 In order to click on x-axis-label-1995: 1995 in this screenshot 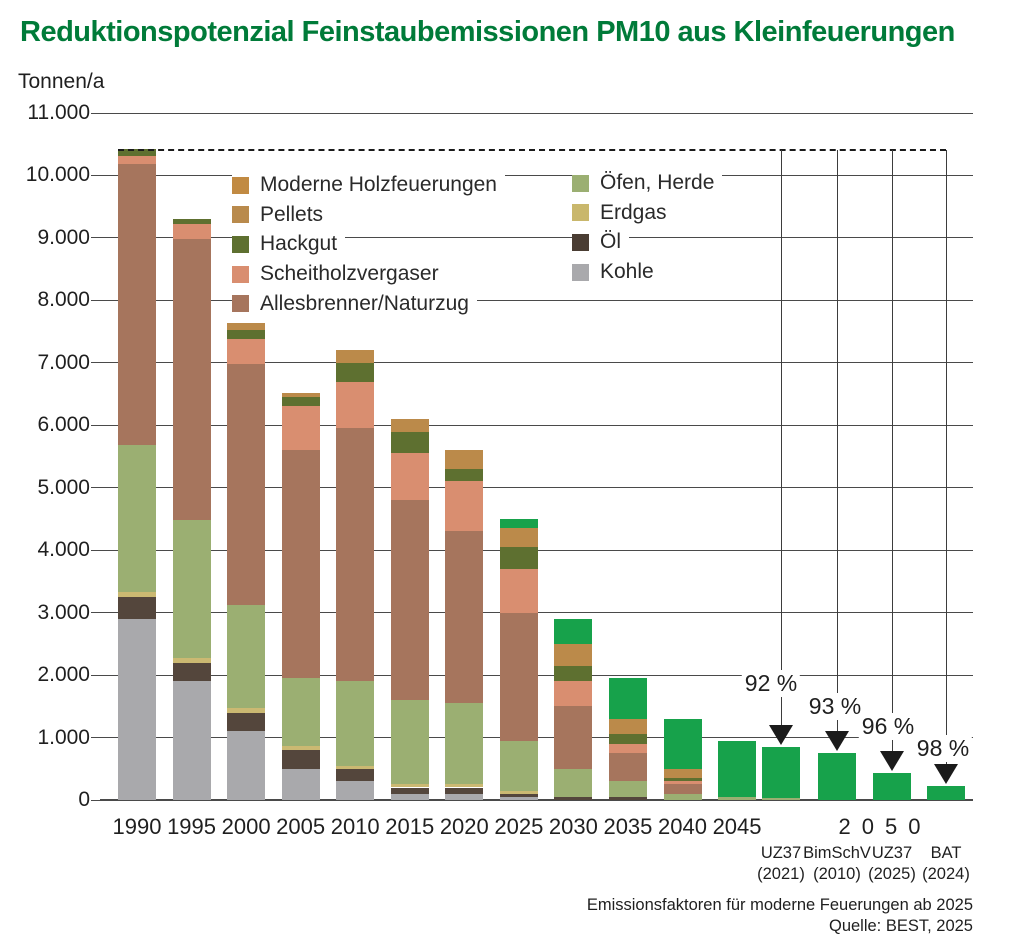, I will do `click(192, 826)`.